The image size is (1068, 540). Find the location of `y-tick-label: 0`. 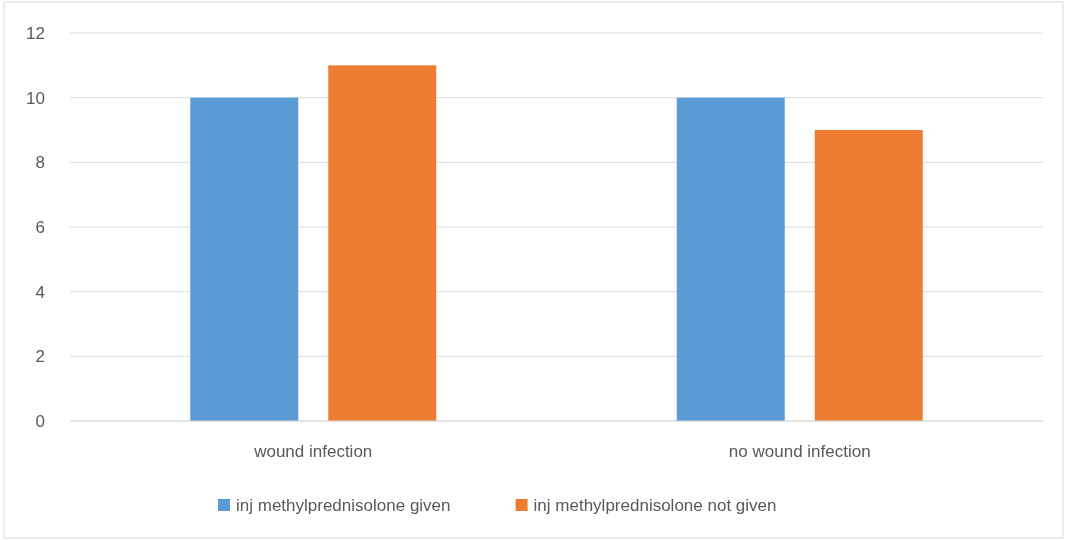

y-tick-label: 0 is located at coordinates (40, 421).